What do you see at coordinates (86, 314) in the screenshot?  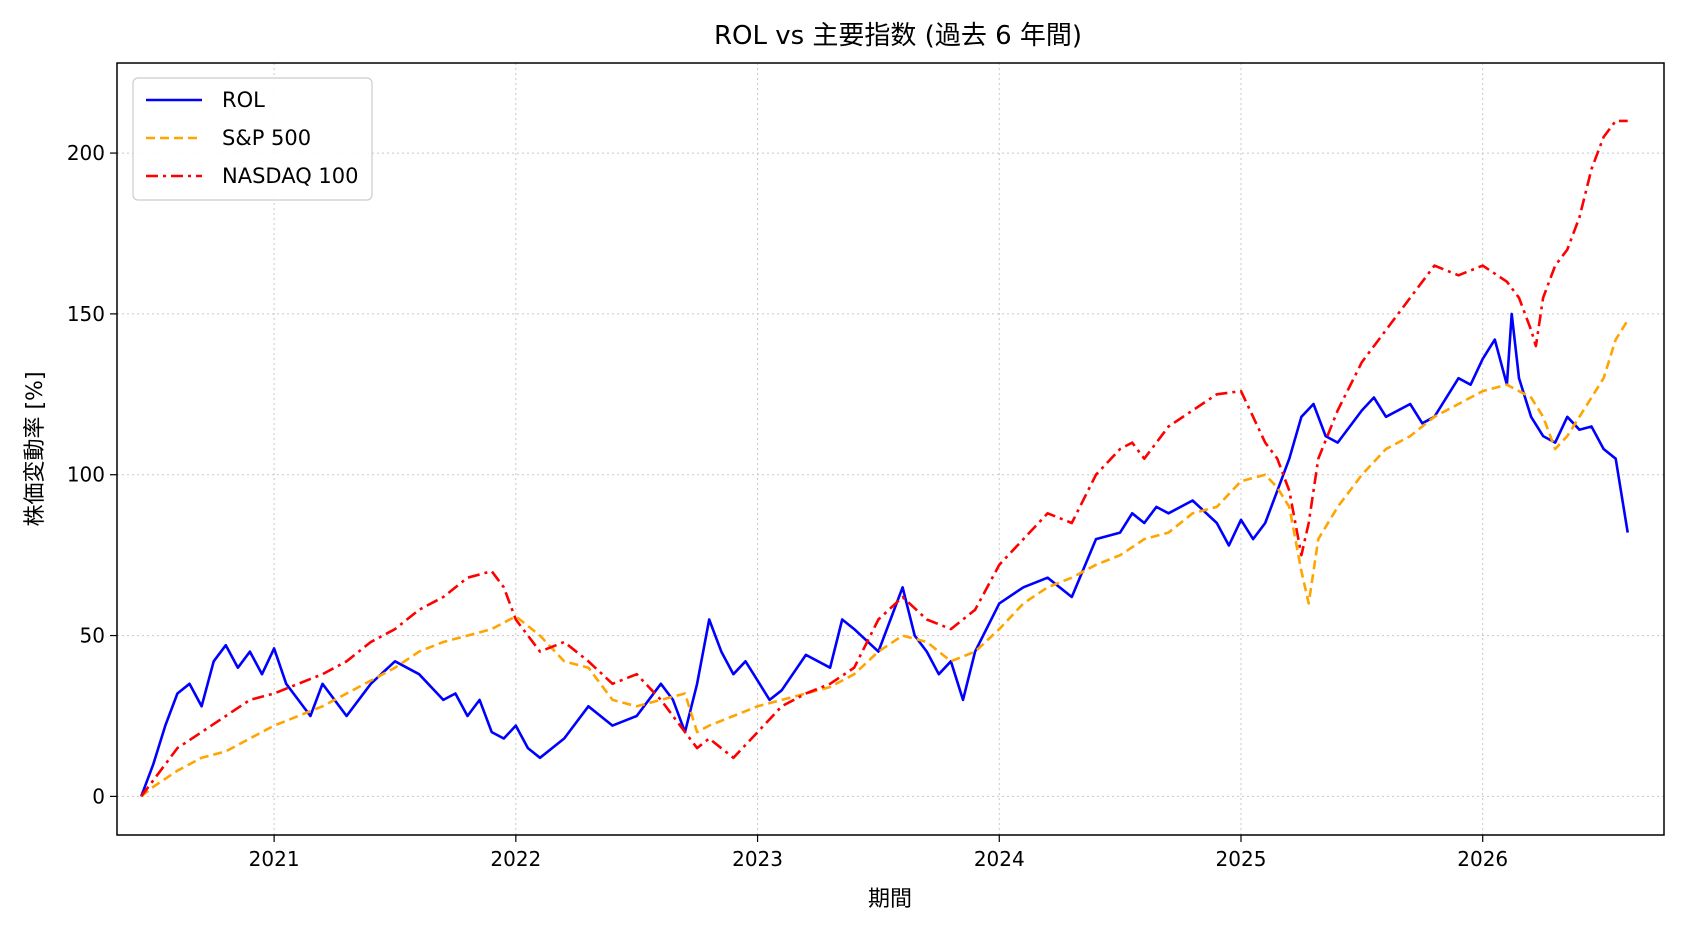 I see `y-tick-label: 150` at bounding box center [86, 314].